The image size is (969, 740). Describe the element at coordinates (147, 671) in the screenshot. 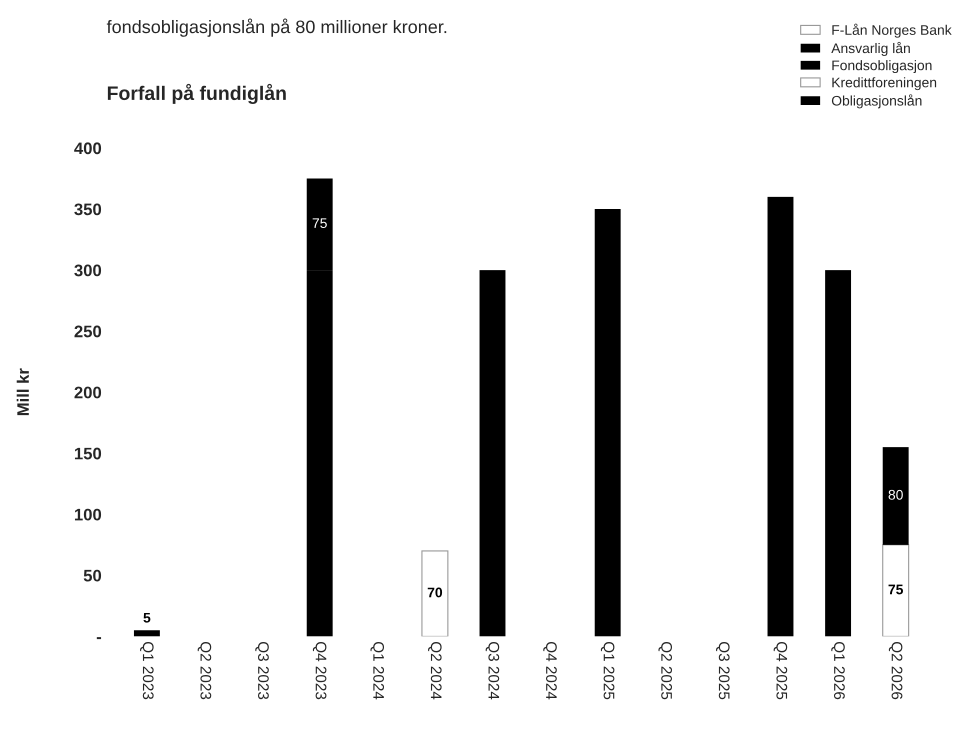

I see `x-tick-label: Q1 2023` at that location.